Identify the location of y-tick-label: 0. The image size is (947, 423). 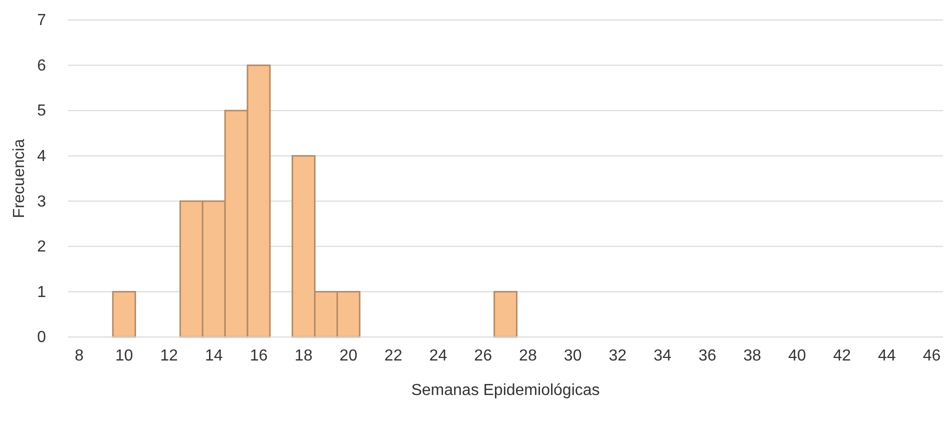
(41, 337).